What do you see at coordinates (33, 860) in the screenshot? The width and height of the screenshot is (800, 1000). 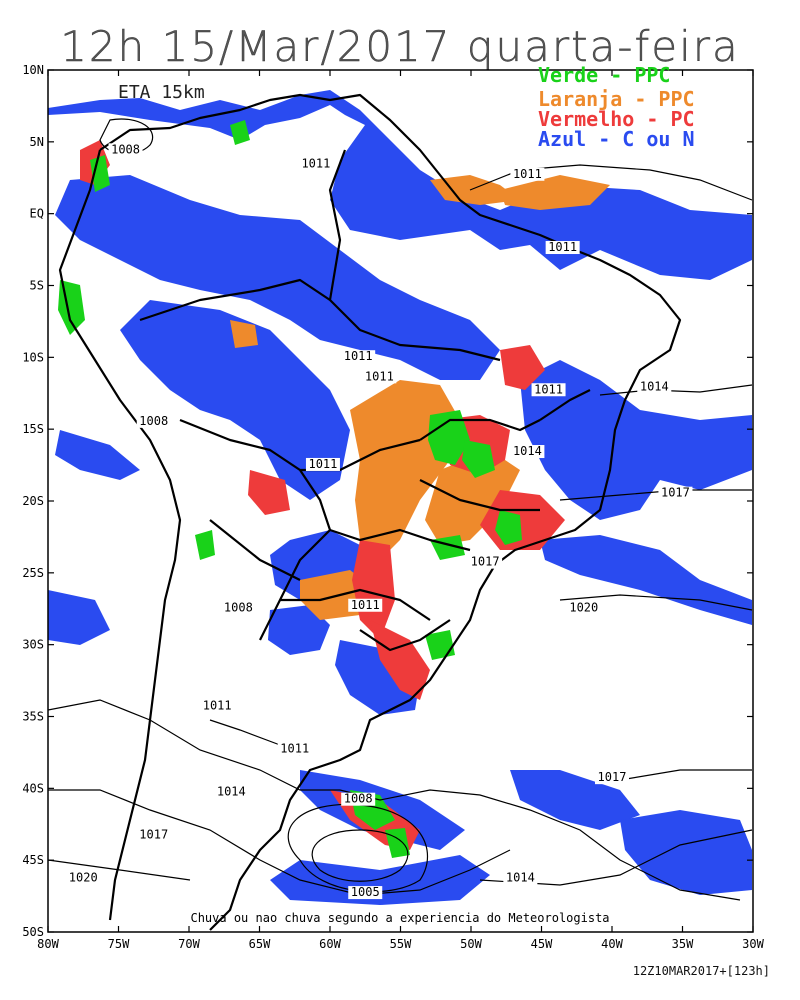 I see `lat-tick-label: 45S` at bounding box center [33, 860].